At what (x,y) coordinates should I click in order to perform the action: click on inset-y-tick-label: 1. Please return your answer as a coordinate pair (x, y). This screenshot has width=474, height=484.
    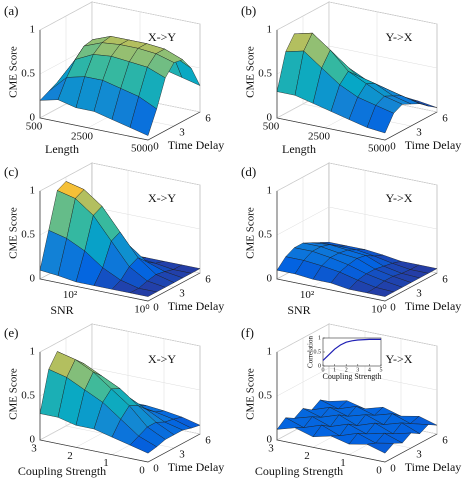
    Looking at the image, I should click on (319, 338).